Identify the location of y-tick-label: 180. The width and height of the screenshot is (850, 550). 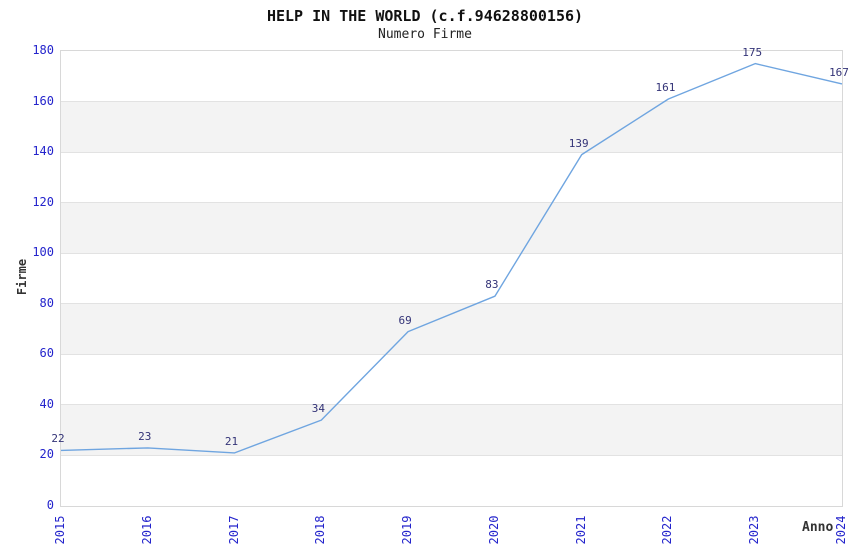
(43, 50).